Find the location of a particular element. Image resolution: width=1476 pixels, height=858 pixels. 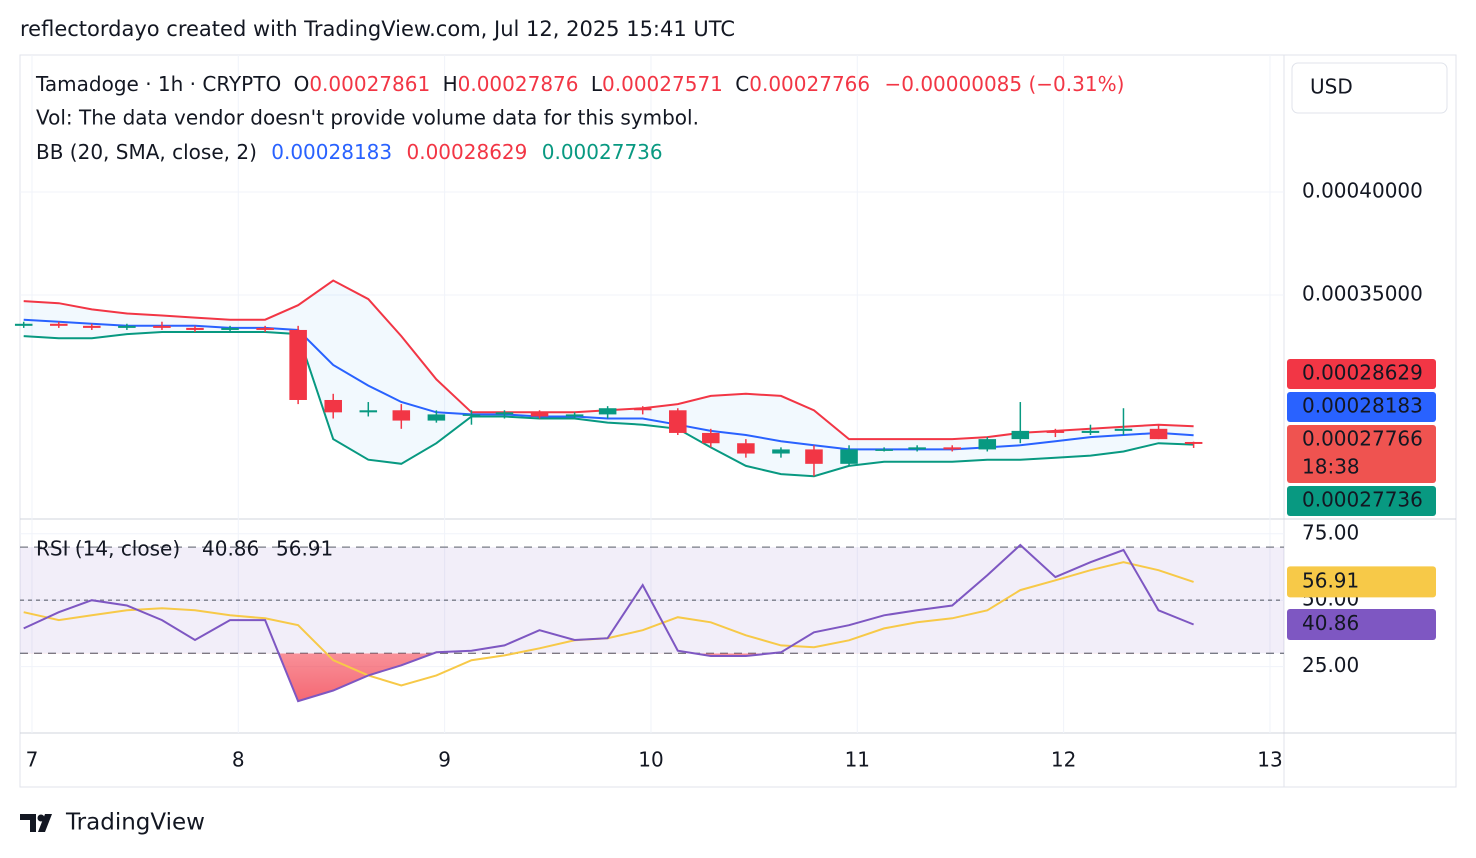

logo: TradingView is located at coordinates (112, 823).